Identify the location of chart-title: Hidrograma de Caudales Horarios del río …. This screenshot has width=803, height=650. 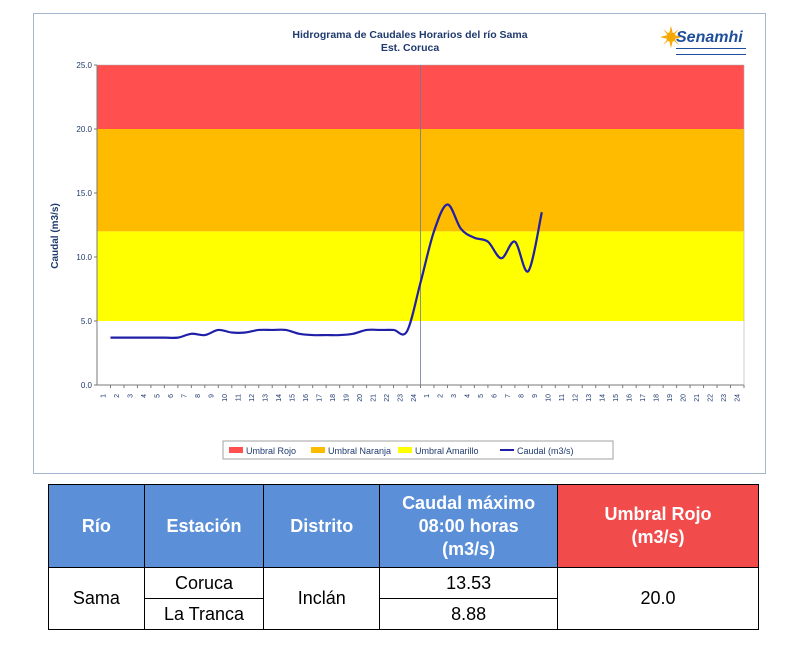
(409, 35).